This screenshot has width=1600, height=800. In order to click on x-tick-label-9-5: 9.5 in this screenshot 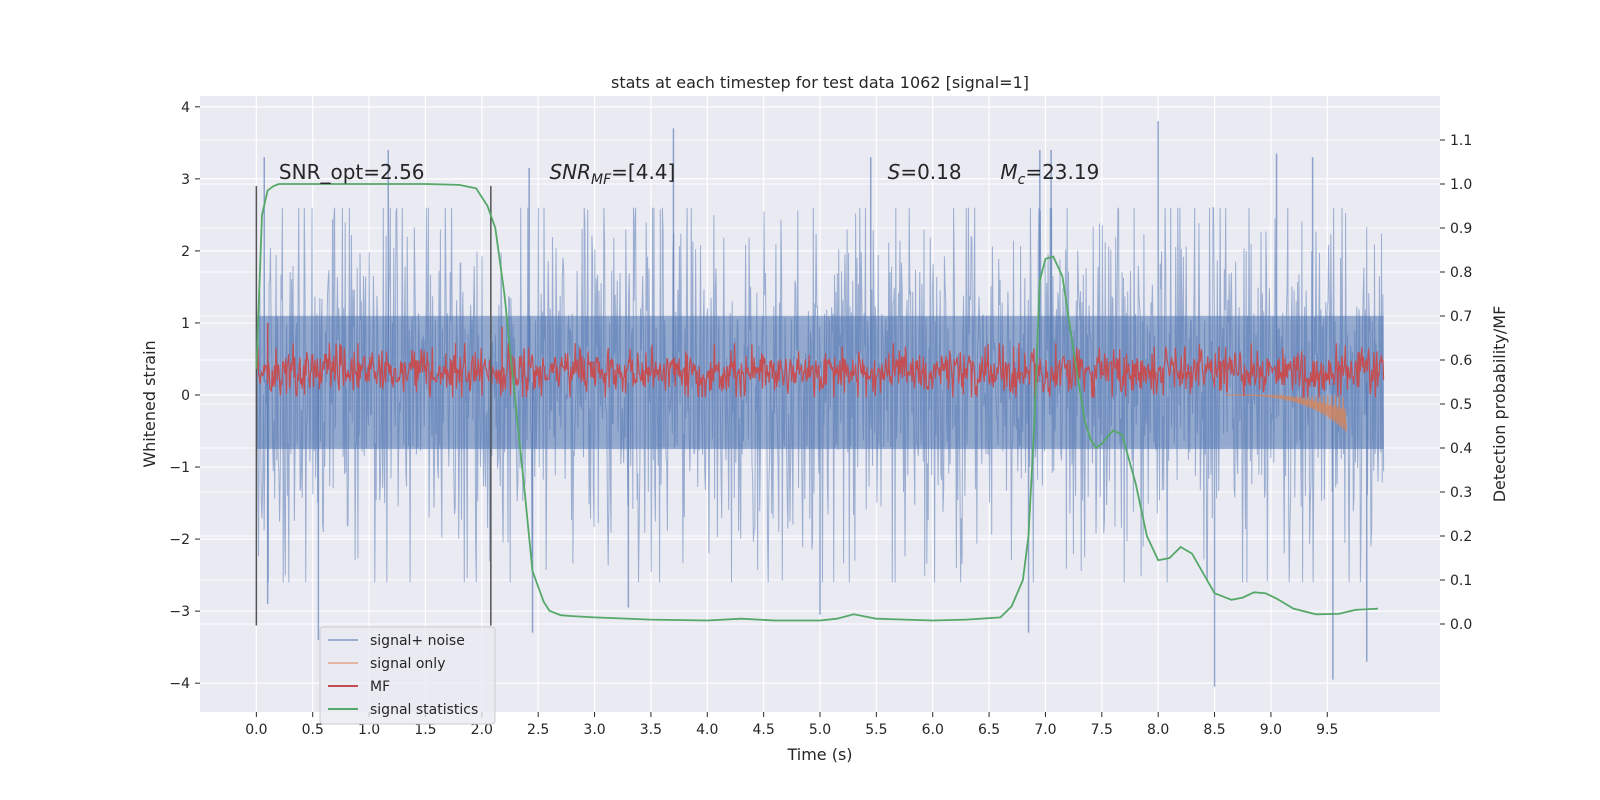, I will do `click(1327, 730)`.